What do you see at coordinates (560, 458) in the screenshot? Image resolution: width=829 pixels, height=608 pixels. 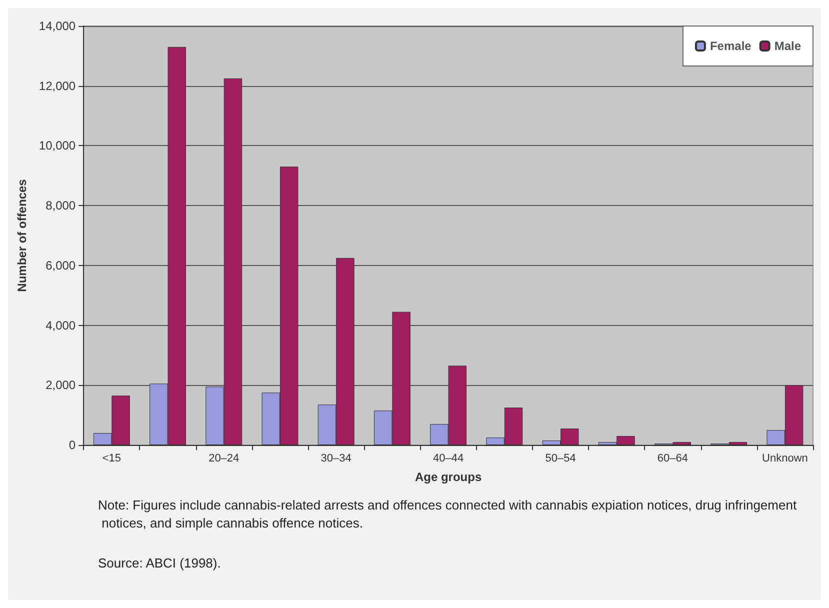 I see `x-tick-label: 50–54` at bounding box center [560, 458].